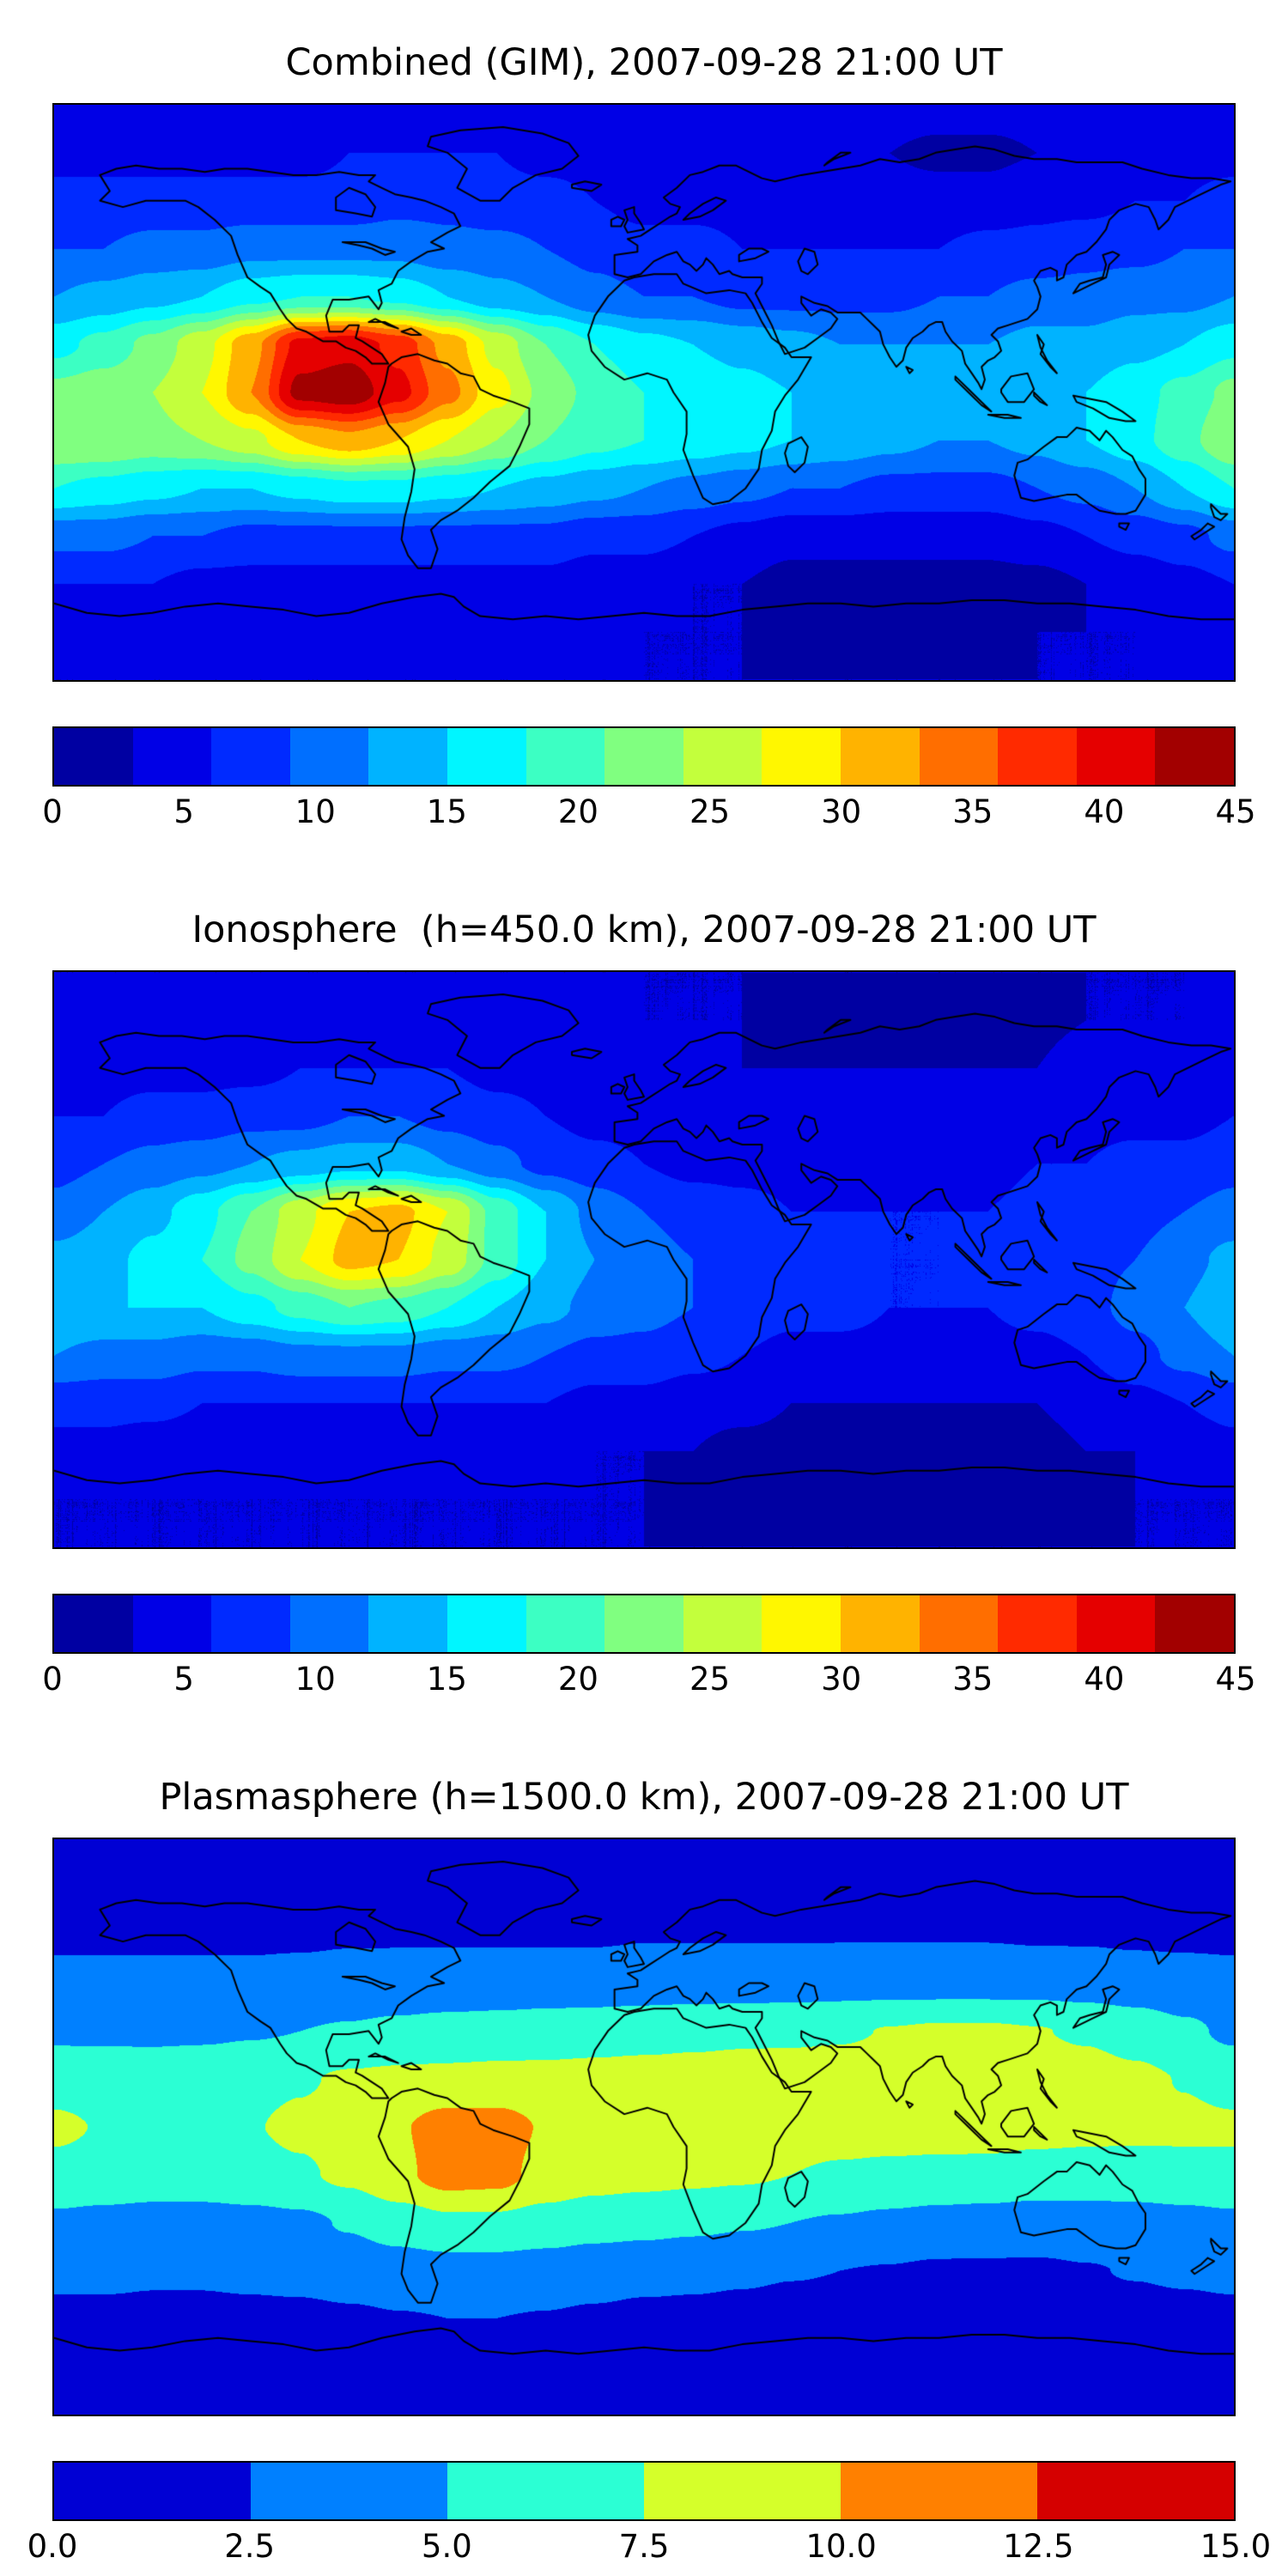  What do you see at coordinates (52, 2546) in the screenshot?
I see `colorbar-tick-label: 0.0` at bounding box center [52, 2546].